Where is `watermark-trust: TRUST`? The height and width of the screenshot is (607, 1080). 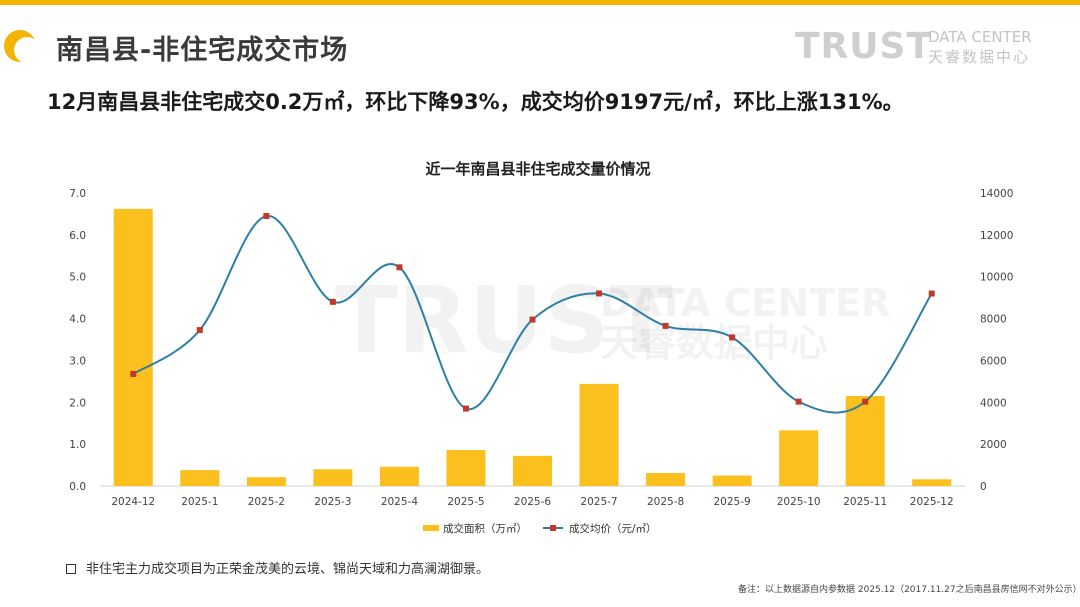 watermark-trust: TRUST is located at coordinates (504, 320).